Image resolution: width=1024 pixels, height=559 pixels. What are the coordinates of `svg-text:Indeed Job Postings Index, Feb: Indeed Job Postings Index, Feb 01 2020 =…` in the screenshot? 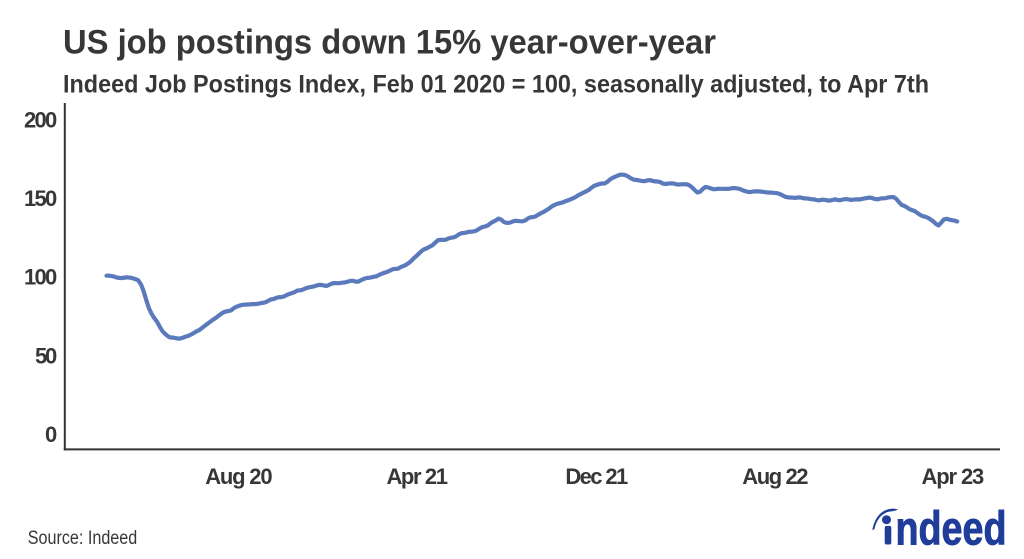 It's located at (496, 85).